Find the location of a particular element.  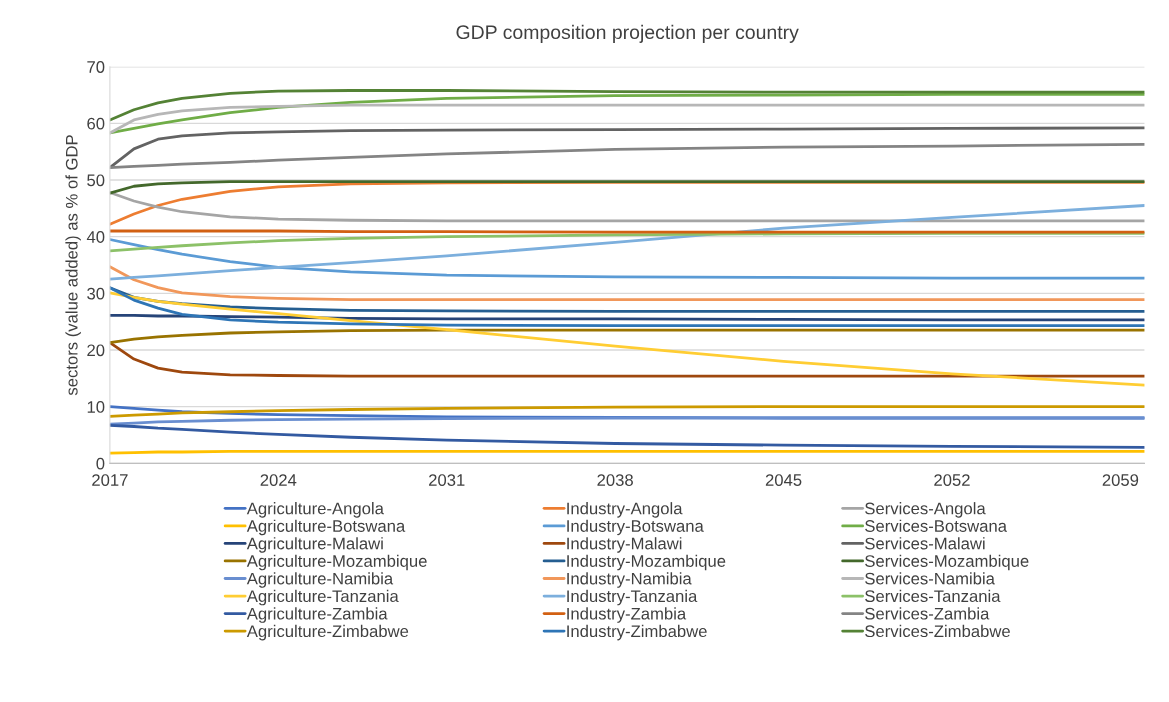

legend-label: Agriculture-Zambia is located at coordinates (317, 615).